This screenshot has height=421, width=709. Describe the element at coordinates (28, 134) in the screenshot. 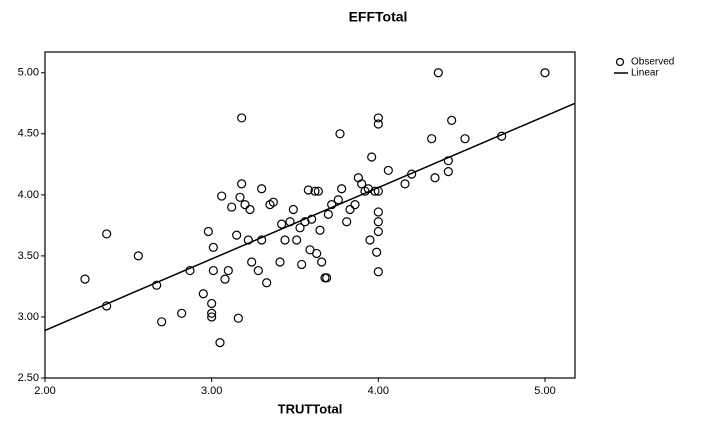

I see `y-tick-label: 4.50` at that location.